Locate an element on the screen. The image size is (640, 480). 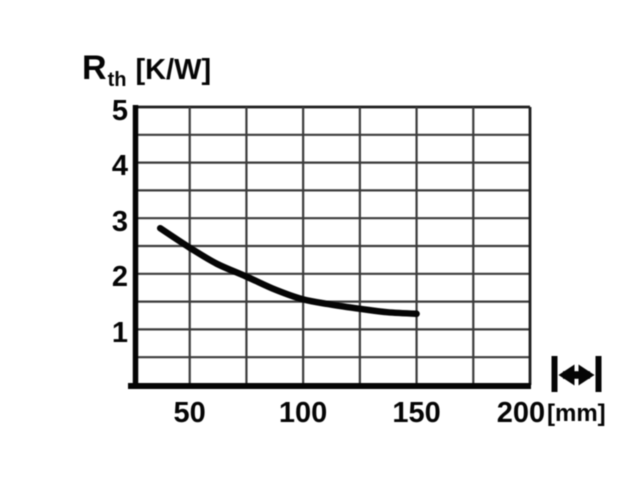
x-tick-label: 100 is located at coordinates (303, 413).